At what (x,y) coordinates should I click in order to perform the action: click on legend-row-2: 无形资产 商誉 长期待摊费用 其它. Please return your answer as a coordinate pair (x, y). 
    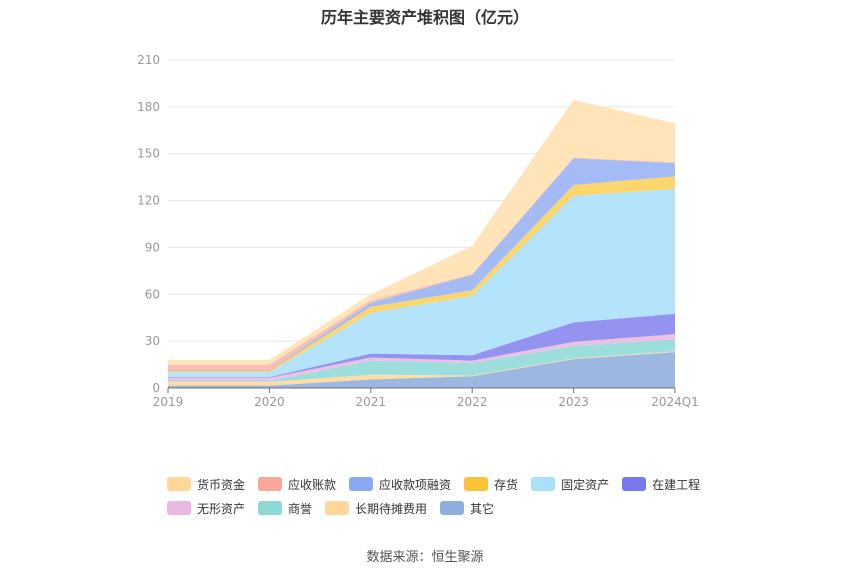
    Looking at the image, I should click on (447, 508).